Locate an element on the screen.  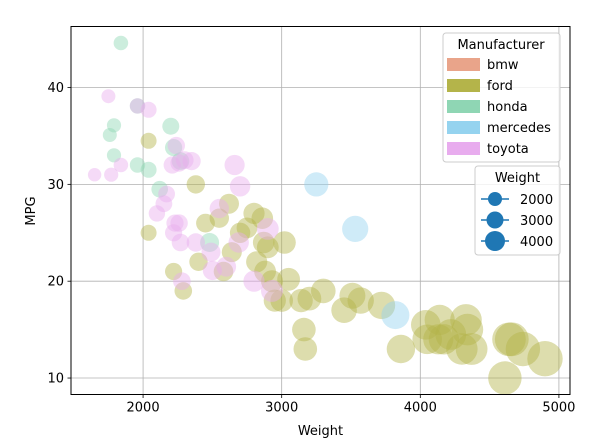
y-tick-label: 10 is located at coordinates (55, 379).